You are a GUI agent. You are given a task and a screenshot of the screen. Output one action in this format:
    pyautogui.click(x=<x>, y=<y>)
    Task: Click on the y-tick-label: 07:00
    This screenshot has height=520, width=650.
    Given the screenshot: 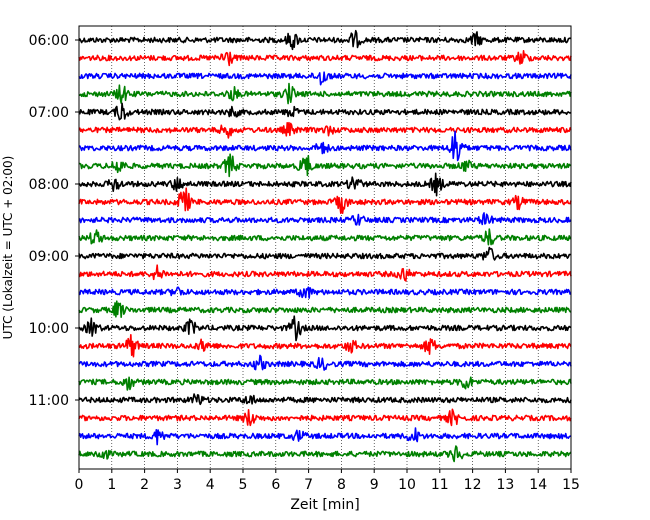 What is the action you would take?
    pyautogui.click(x=49, y=113)
    